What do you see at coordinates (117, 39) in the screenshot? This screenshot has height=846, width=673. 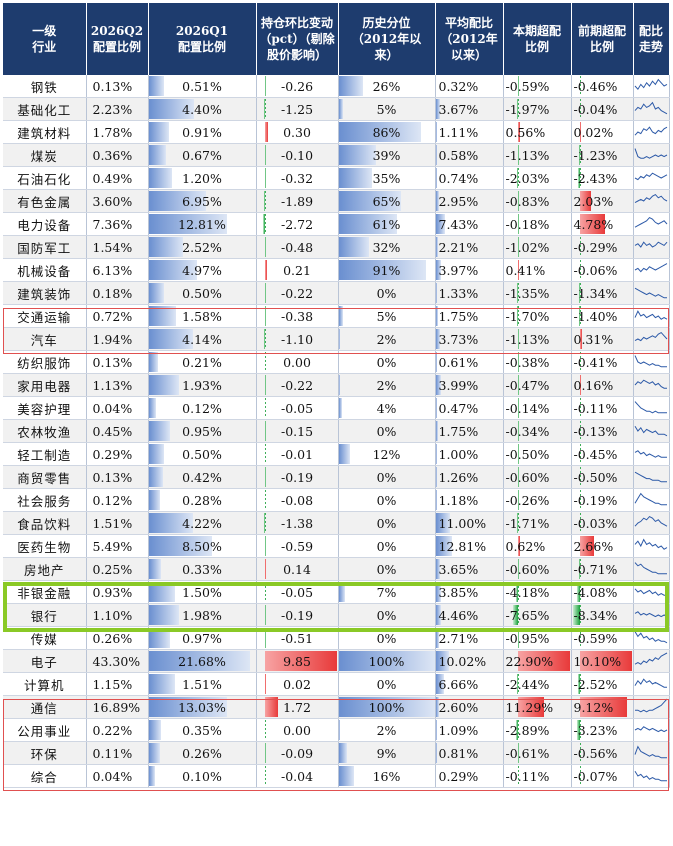 I see `header-q2-ratio: 2026Q2 配置比例` at bounding box center [117, 39].